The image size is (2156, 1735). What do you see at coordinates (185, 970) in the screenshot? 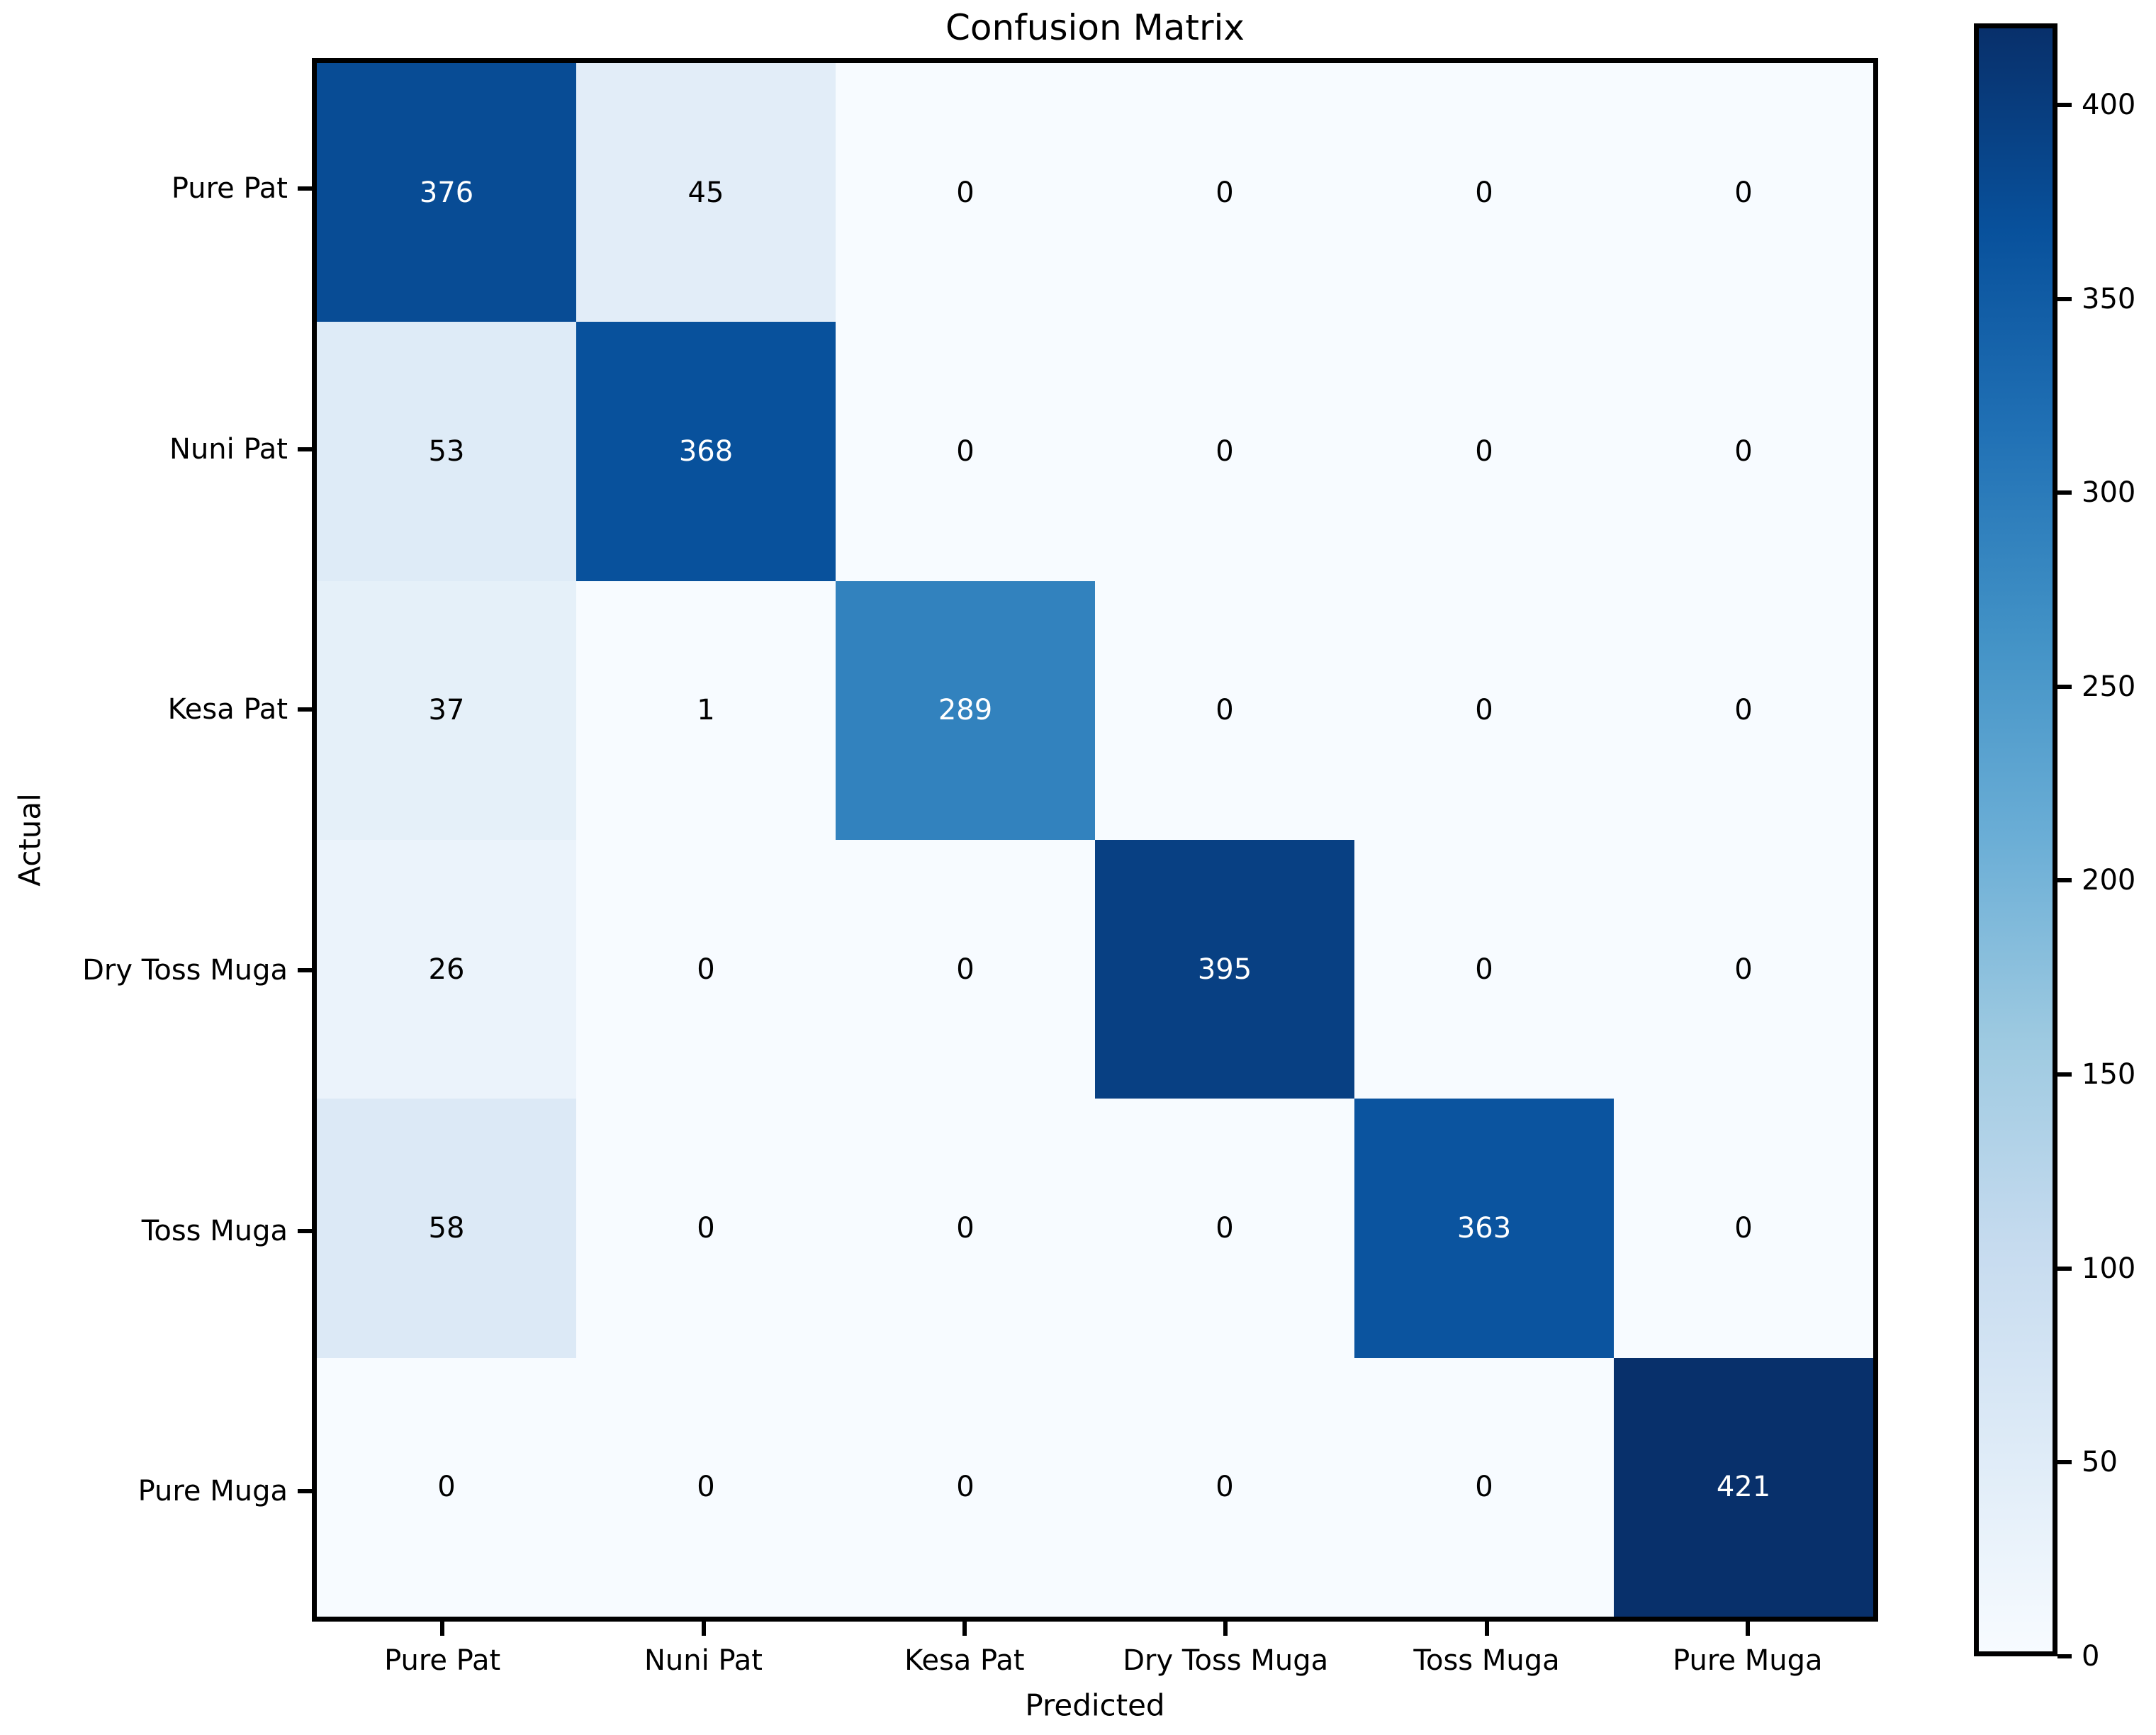
I see `y-tick-label: Dry Toss Muga` at bounding box center [185, 970].